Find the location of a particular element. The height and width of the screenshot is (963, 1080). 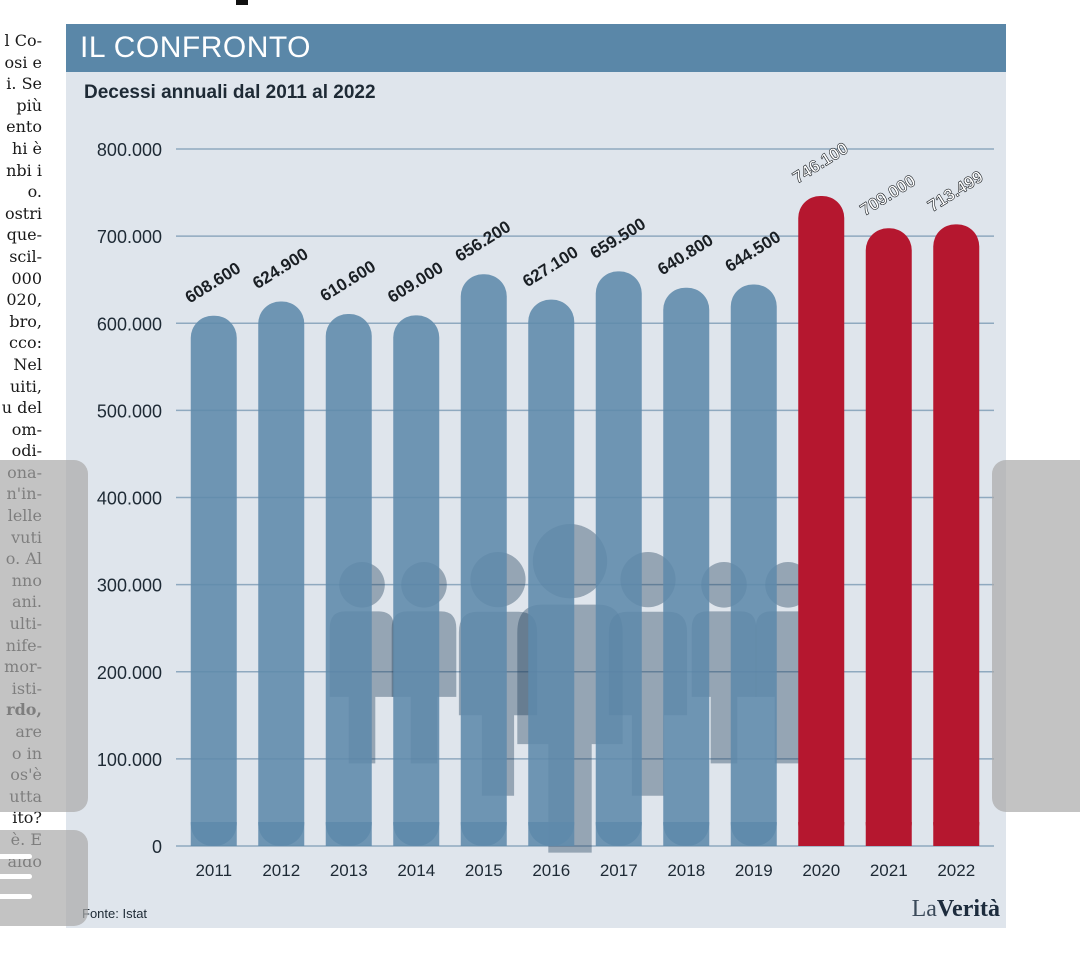

bar-2014 is located at coordinates (416, 580).